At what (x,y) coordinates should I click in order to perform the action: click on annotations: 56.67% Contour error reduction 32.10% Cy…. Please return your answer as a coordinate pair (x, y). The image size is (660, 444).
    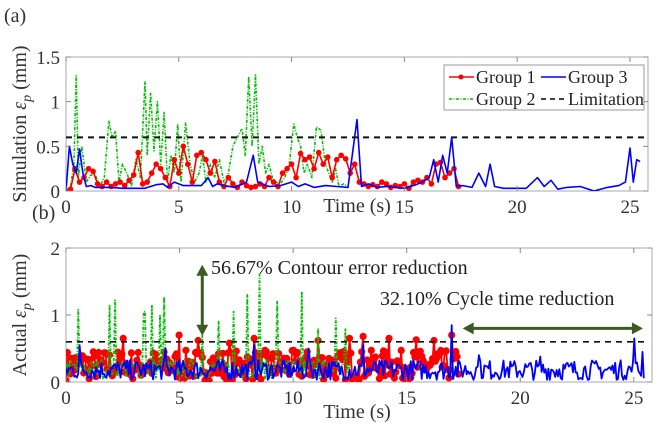
    Looking at the image, I should click on (419, 296).